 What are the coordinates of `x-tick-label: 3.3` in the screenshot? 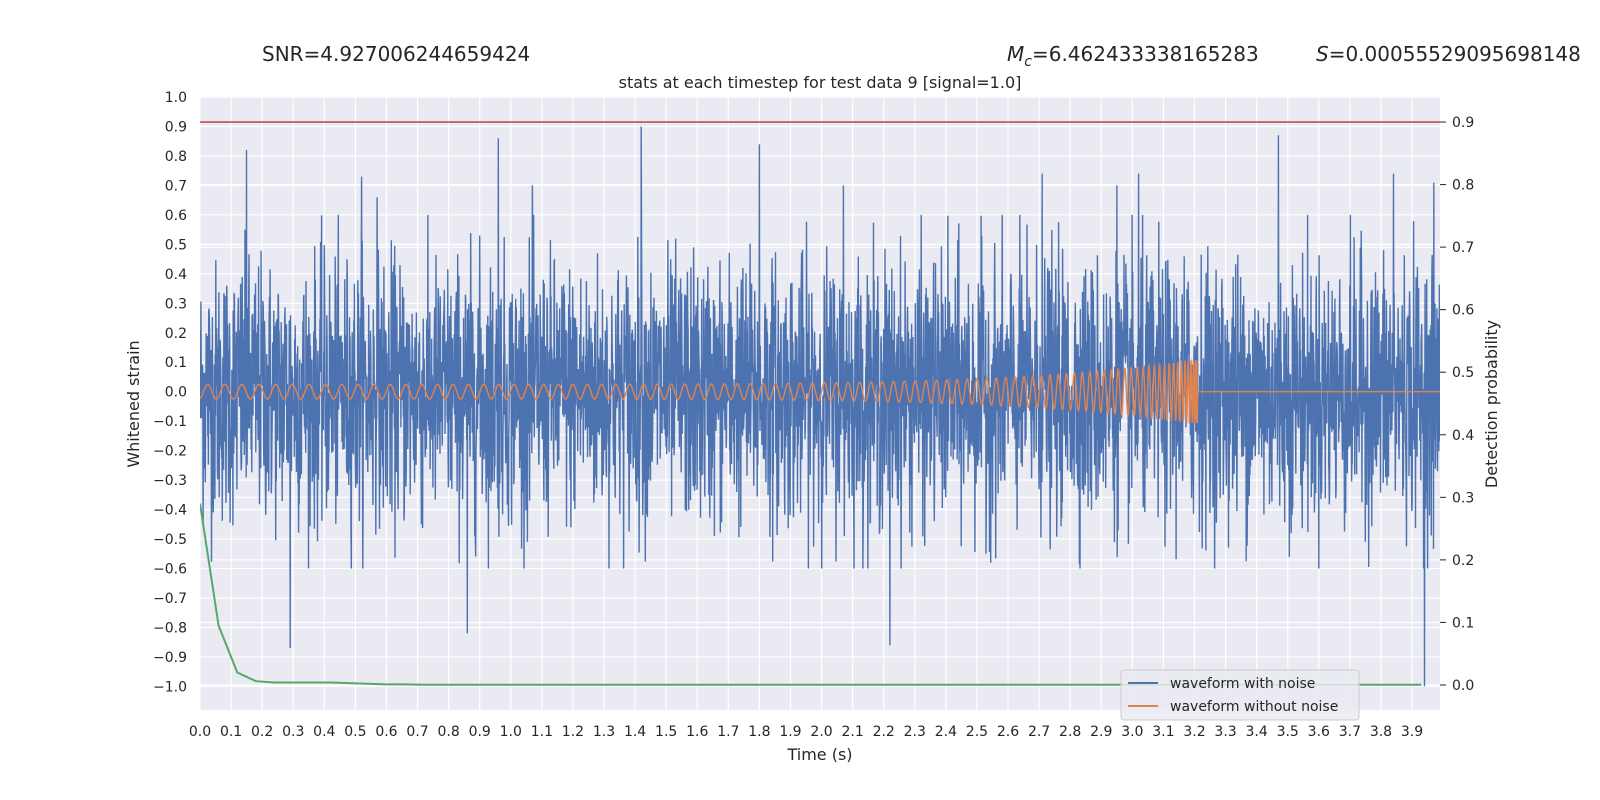 It's located at (1225, 732).